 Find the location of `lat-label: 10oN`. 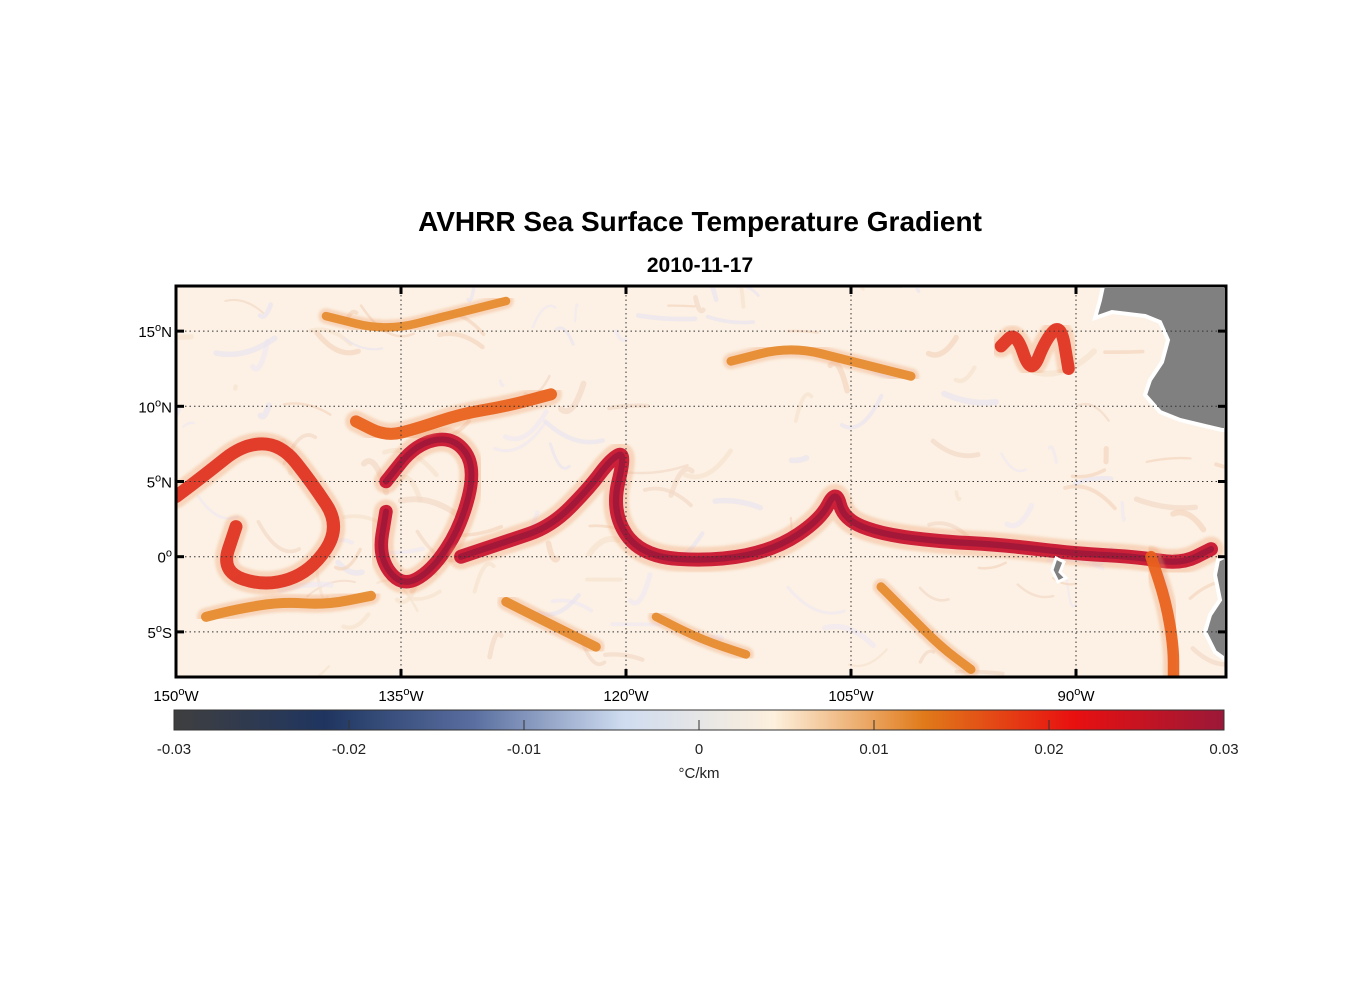

lat-label: 10oN is located at coordinates (155, 406).